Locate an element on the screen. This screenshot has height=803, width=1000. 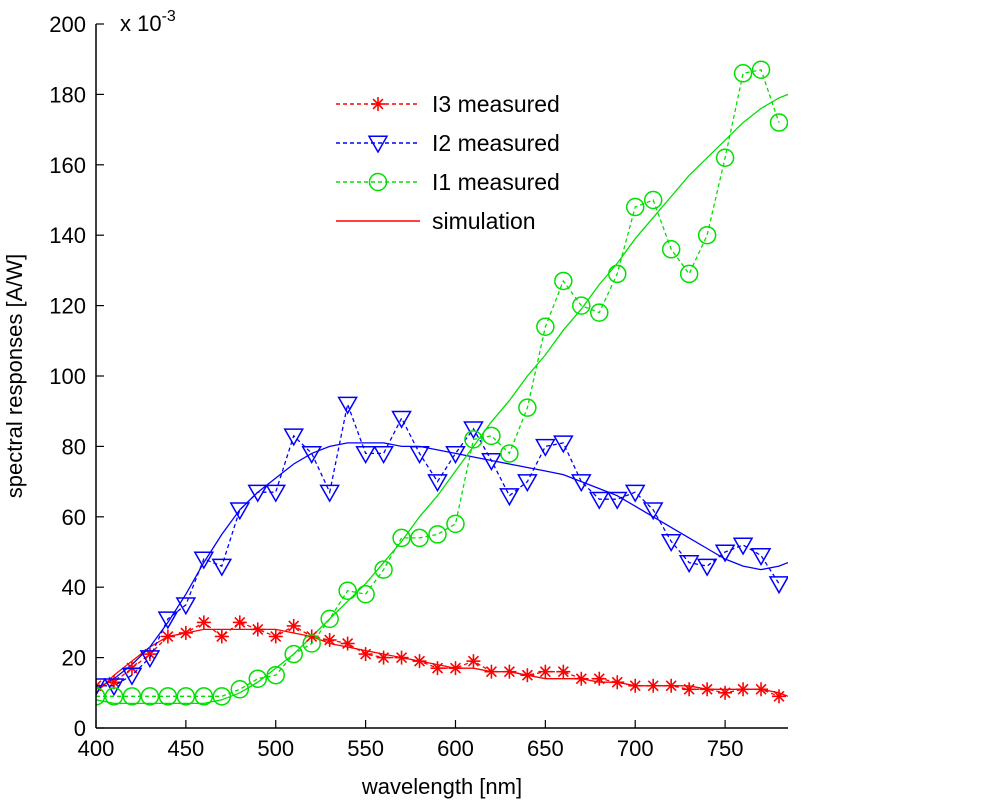
simulation-line is located at coordinates (442, 662).